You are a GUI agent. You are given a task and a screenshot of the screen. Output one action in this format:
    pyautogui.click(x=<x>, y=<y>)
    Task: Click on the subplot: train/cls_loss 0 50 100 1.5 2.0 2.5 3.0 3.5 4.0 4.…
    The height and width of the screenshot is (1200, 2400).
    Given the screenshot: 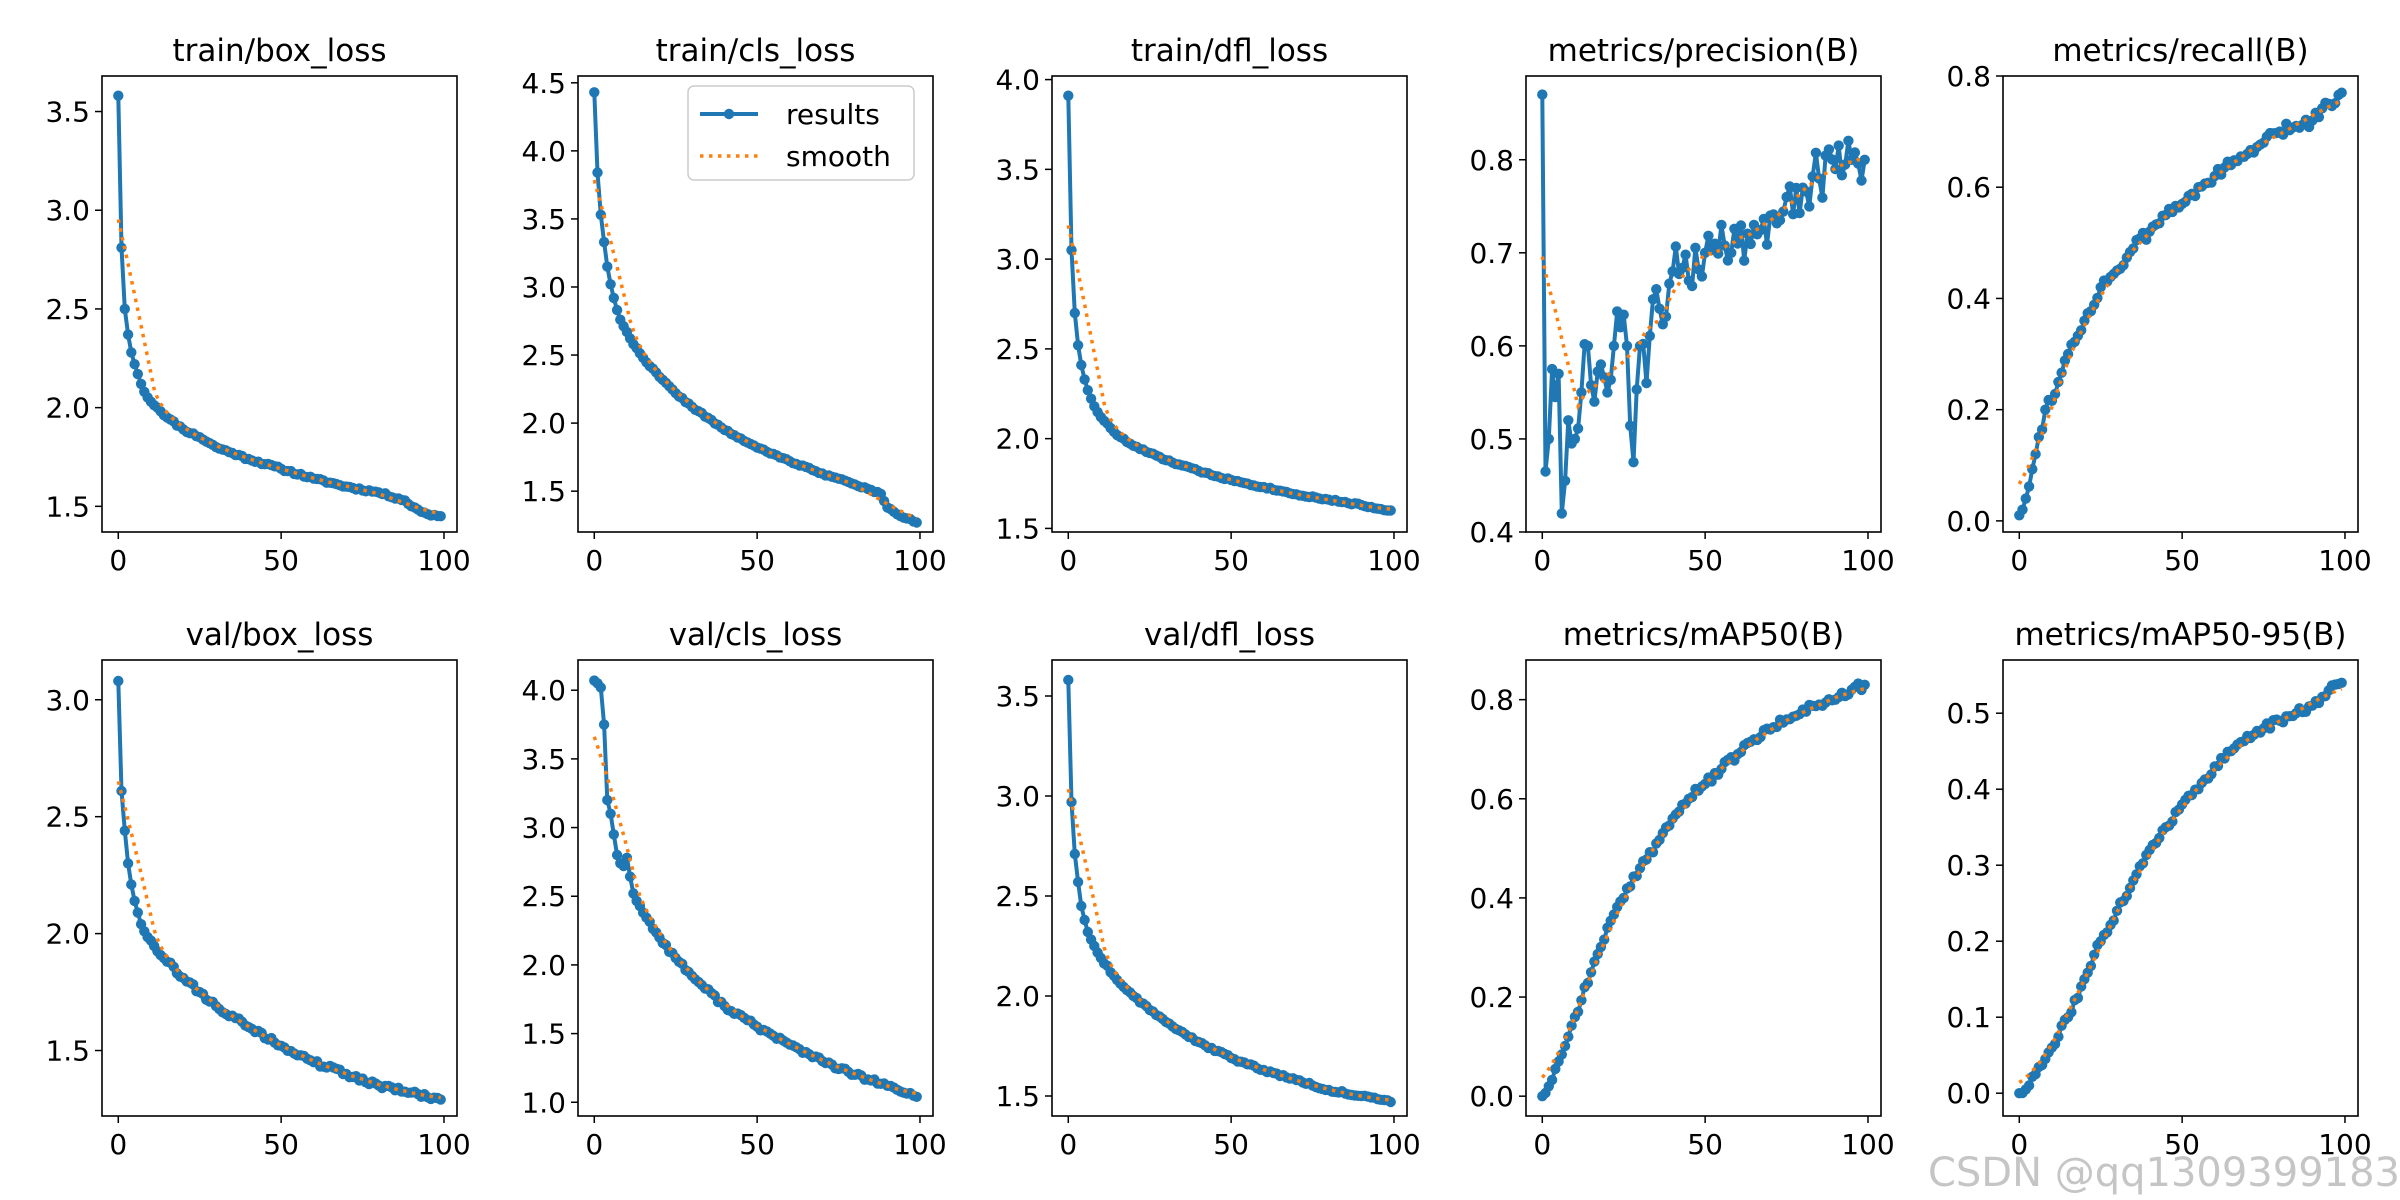 What is the action you would take?
    pyautogui.click(x=733, y=305)
    